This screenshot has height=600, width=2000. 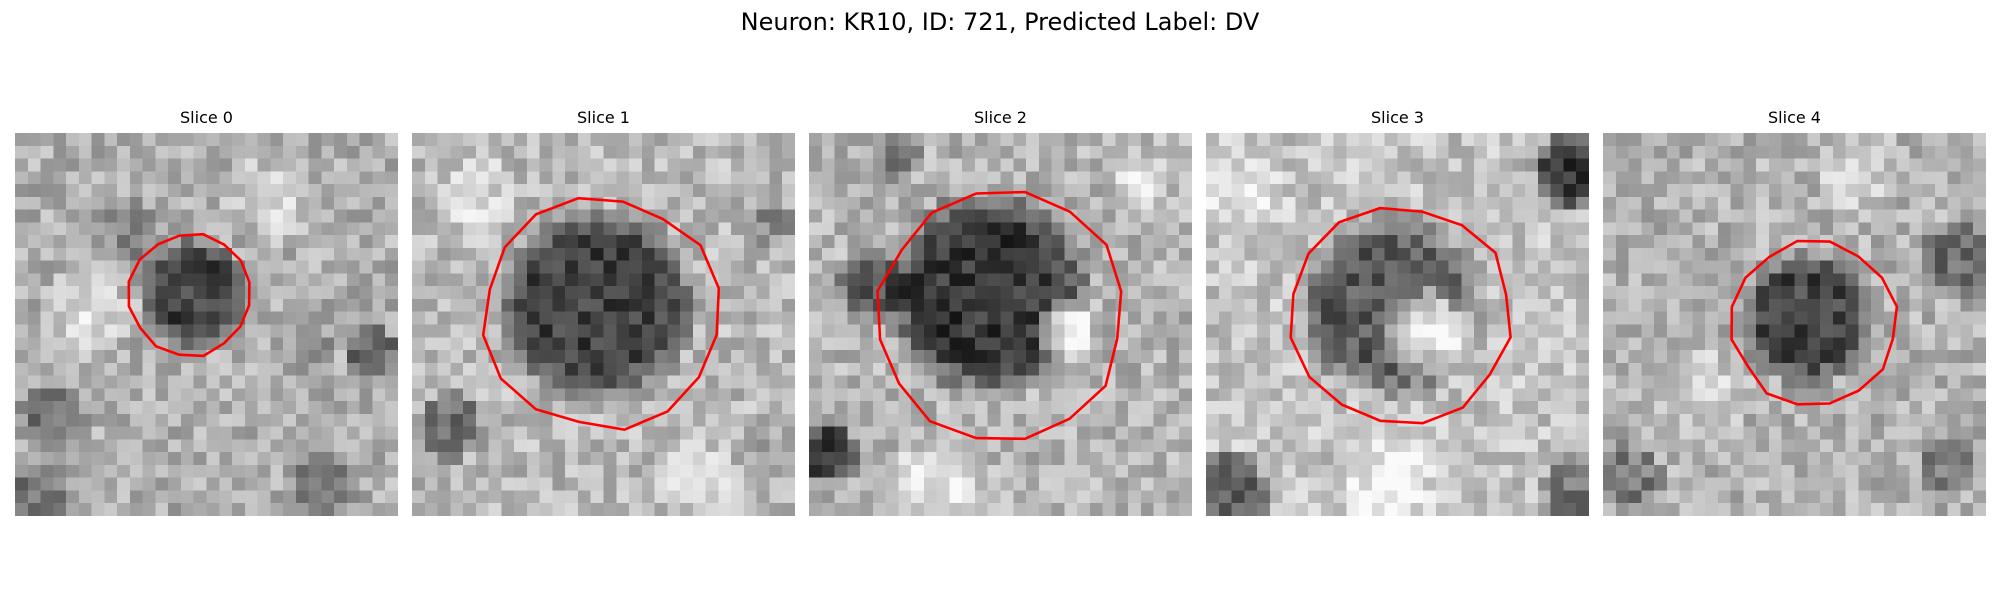 I want to click on slice-title: Slice 3, so click(x=1397, y=117).